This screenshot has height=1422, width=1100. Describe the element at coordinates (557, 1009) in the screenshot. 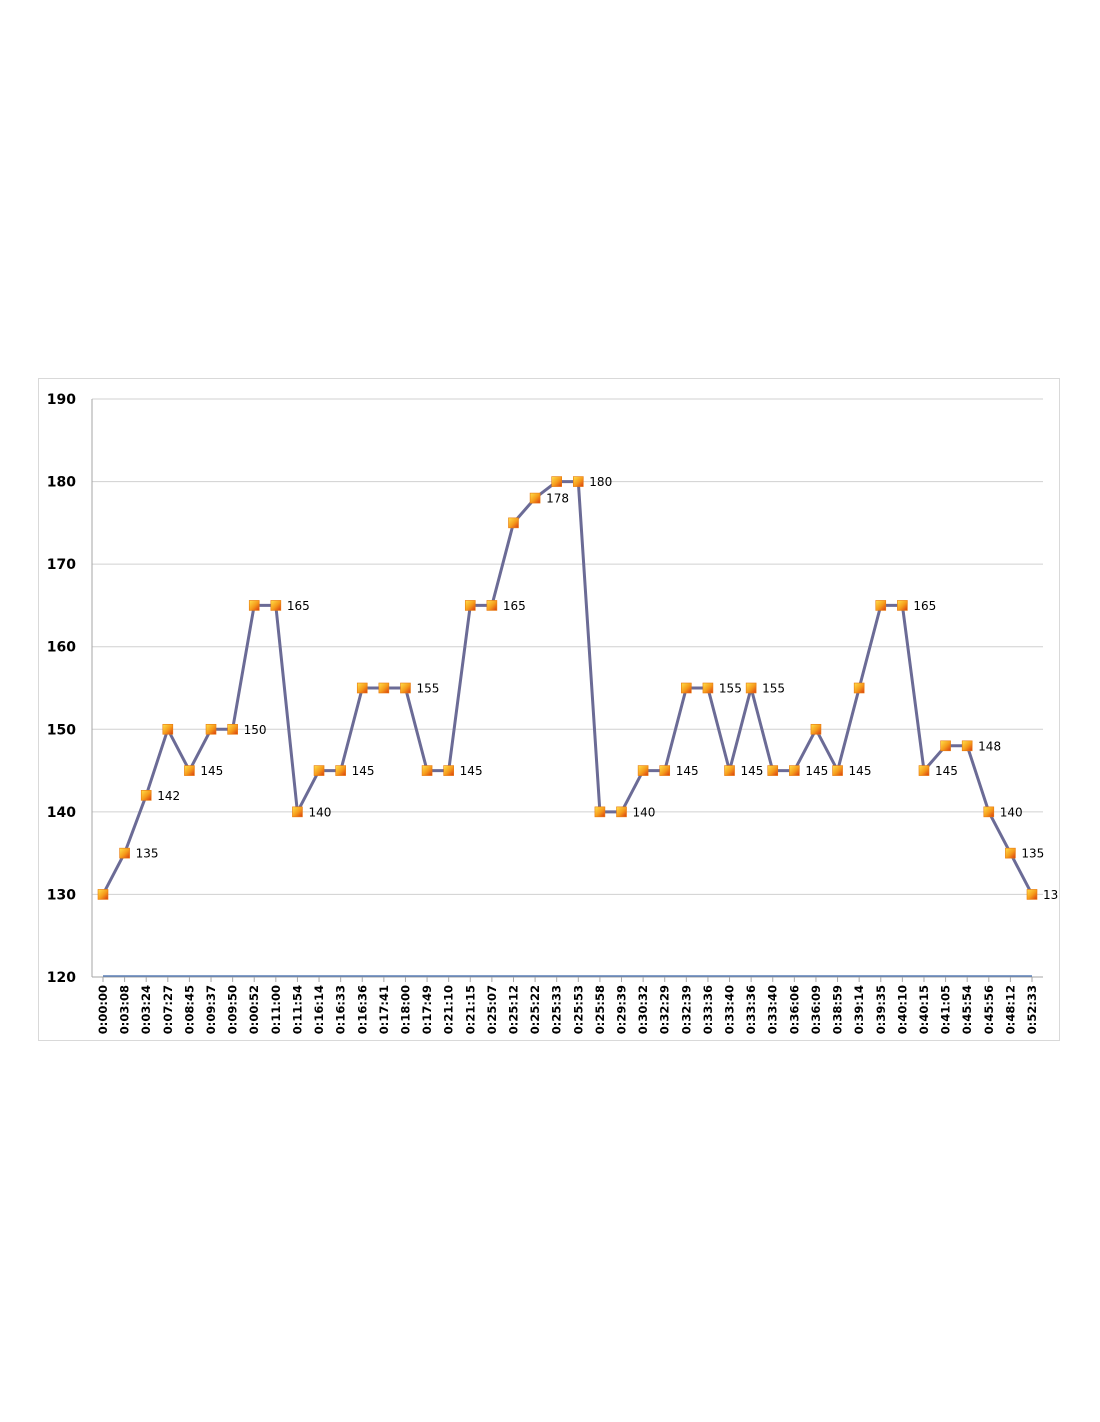

I see `x-tick-label: 0:25:33` at that location.